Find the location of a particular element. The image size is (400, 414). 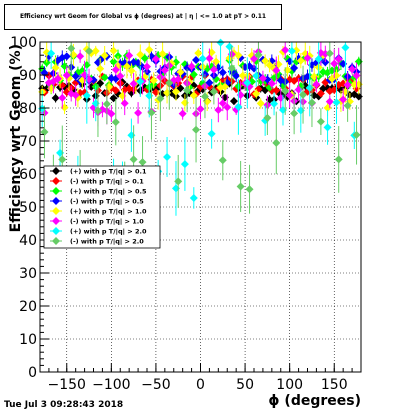

y-tick-label: 80 is located at coordinates (28, 109).